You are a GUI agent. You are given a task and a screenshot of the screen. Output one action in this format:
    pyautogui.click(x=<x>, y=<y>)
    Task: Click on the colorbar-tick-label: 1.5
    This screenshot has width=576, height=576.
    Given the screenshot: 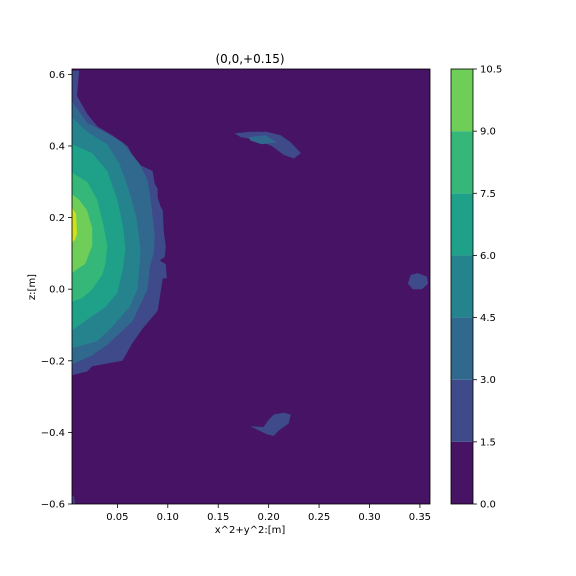 What is the action you would take?
    pyautogui.click(x=488, y=442)
    